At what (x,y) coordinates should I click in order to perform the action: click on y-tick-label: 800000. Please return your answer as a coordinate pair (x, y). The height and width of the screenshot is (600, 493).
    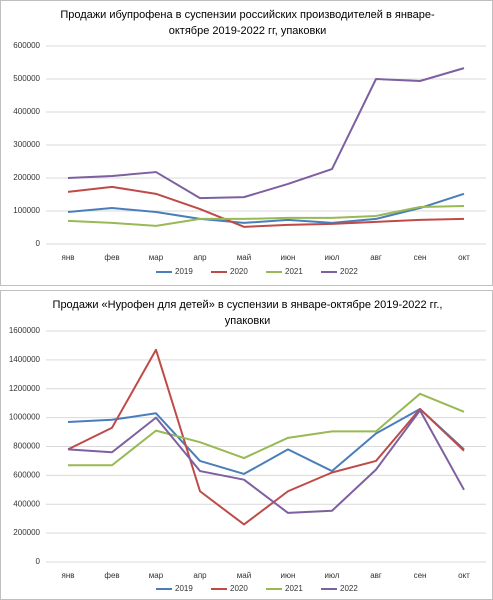
    Looking at the image, I should click on (26, 446).